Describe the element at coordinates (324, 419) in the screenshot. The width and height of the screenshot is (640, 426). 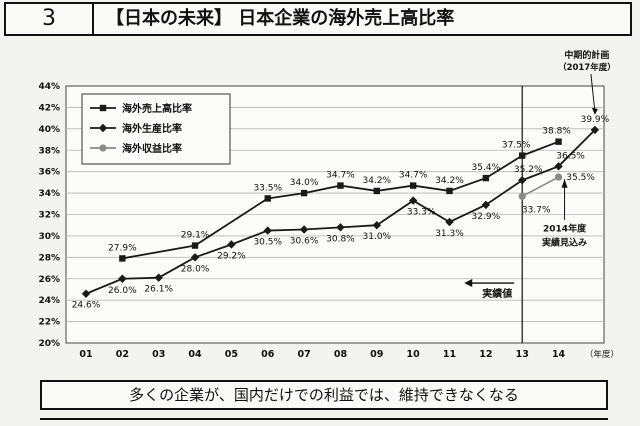
I see `bottom-divider` at that location.